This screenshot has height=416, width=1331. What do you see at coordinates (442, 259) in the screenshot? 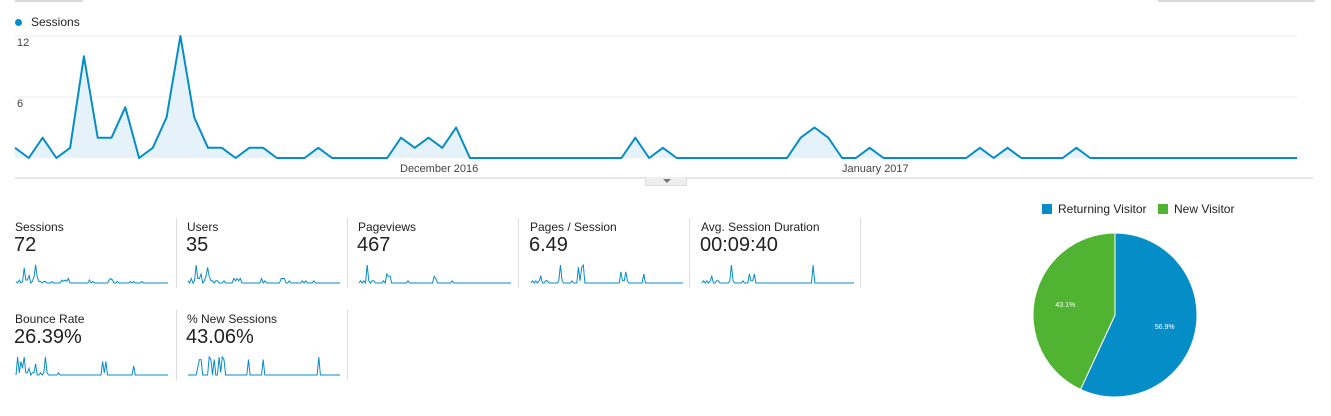
I see `metric-pageviews: Pageviews 467` at bounding box center [442, 259].